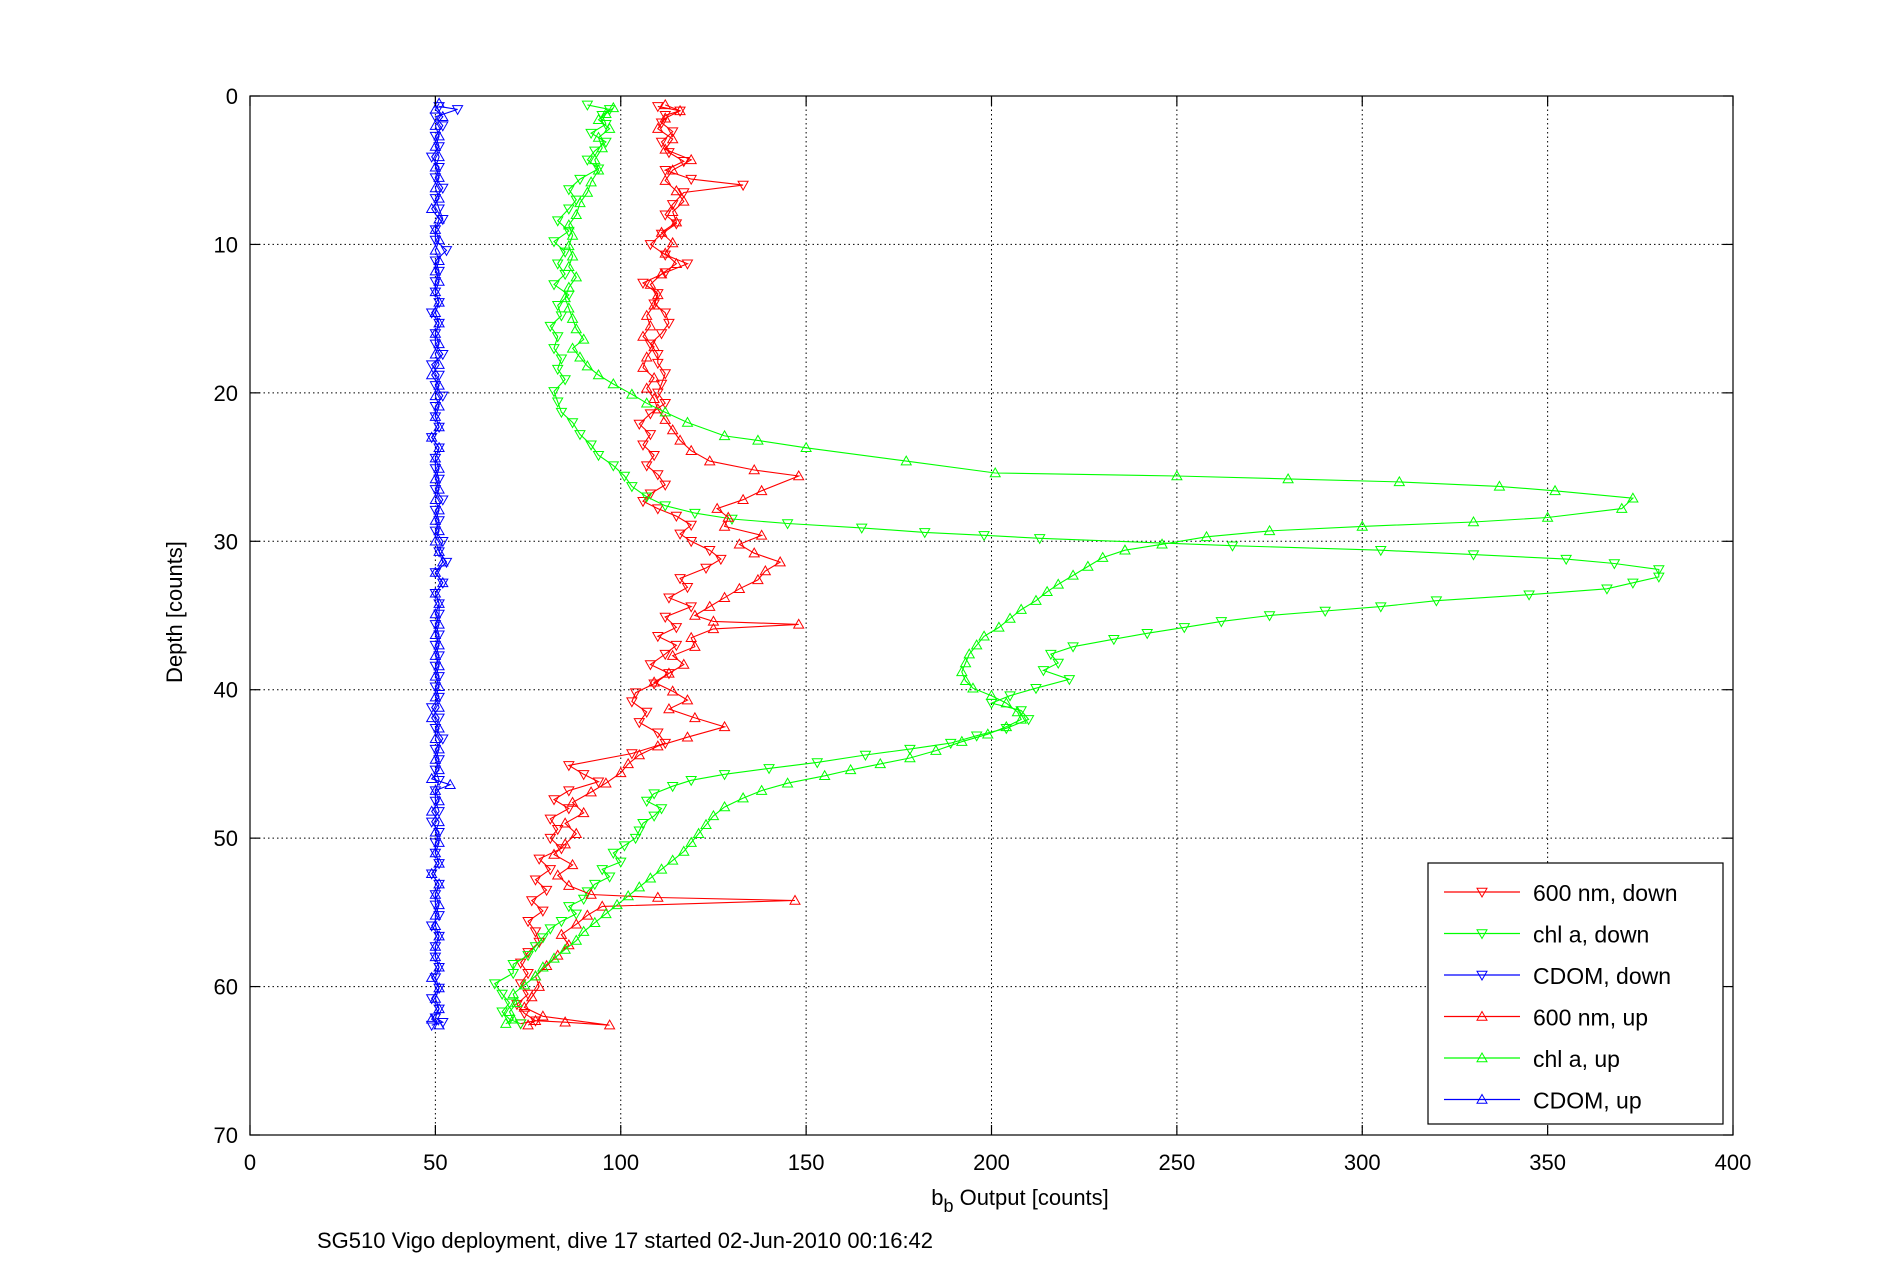  Describe the element at coordinates (1532, 1059) in the screenshot. I see `legend-item: chl a, up` at that location.